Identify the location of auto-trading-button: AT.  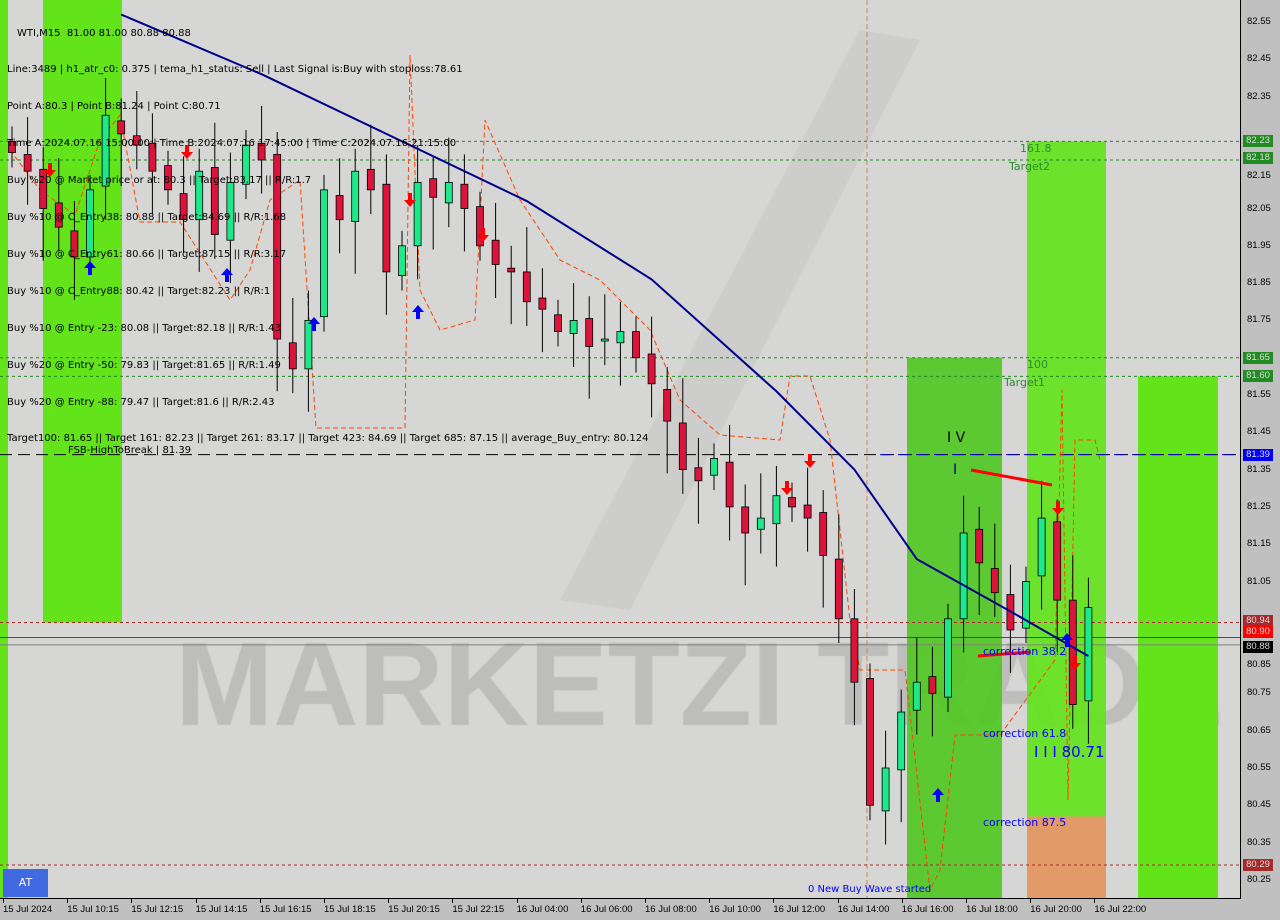
(25, 883).